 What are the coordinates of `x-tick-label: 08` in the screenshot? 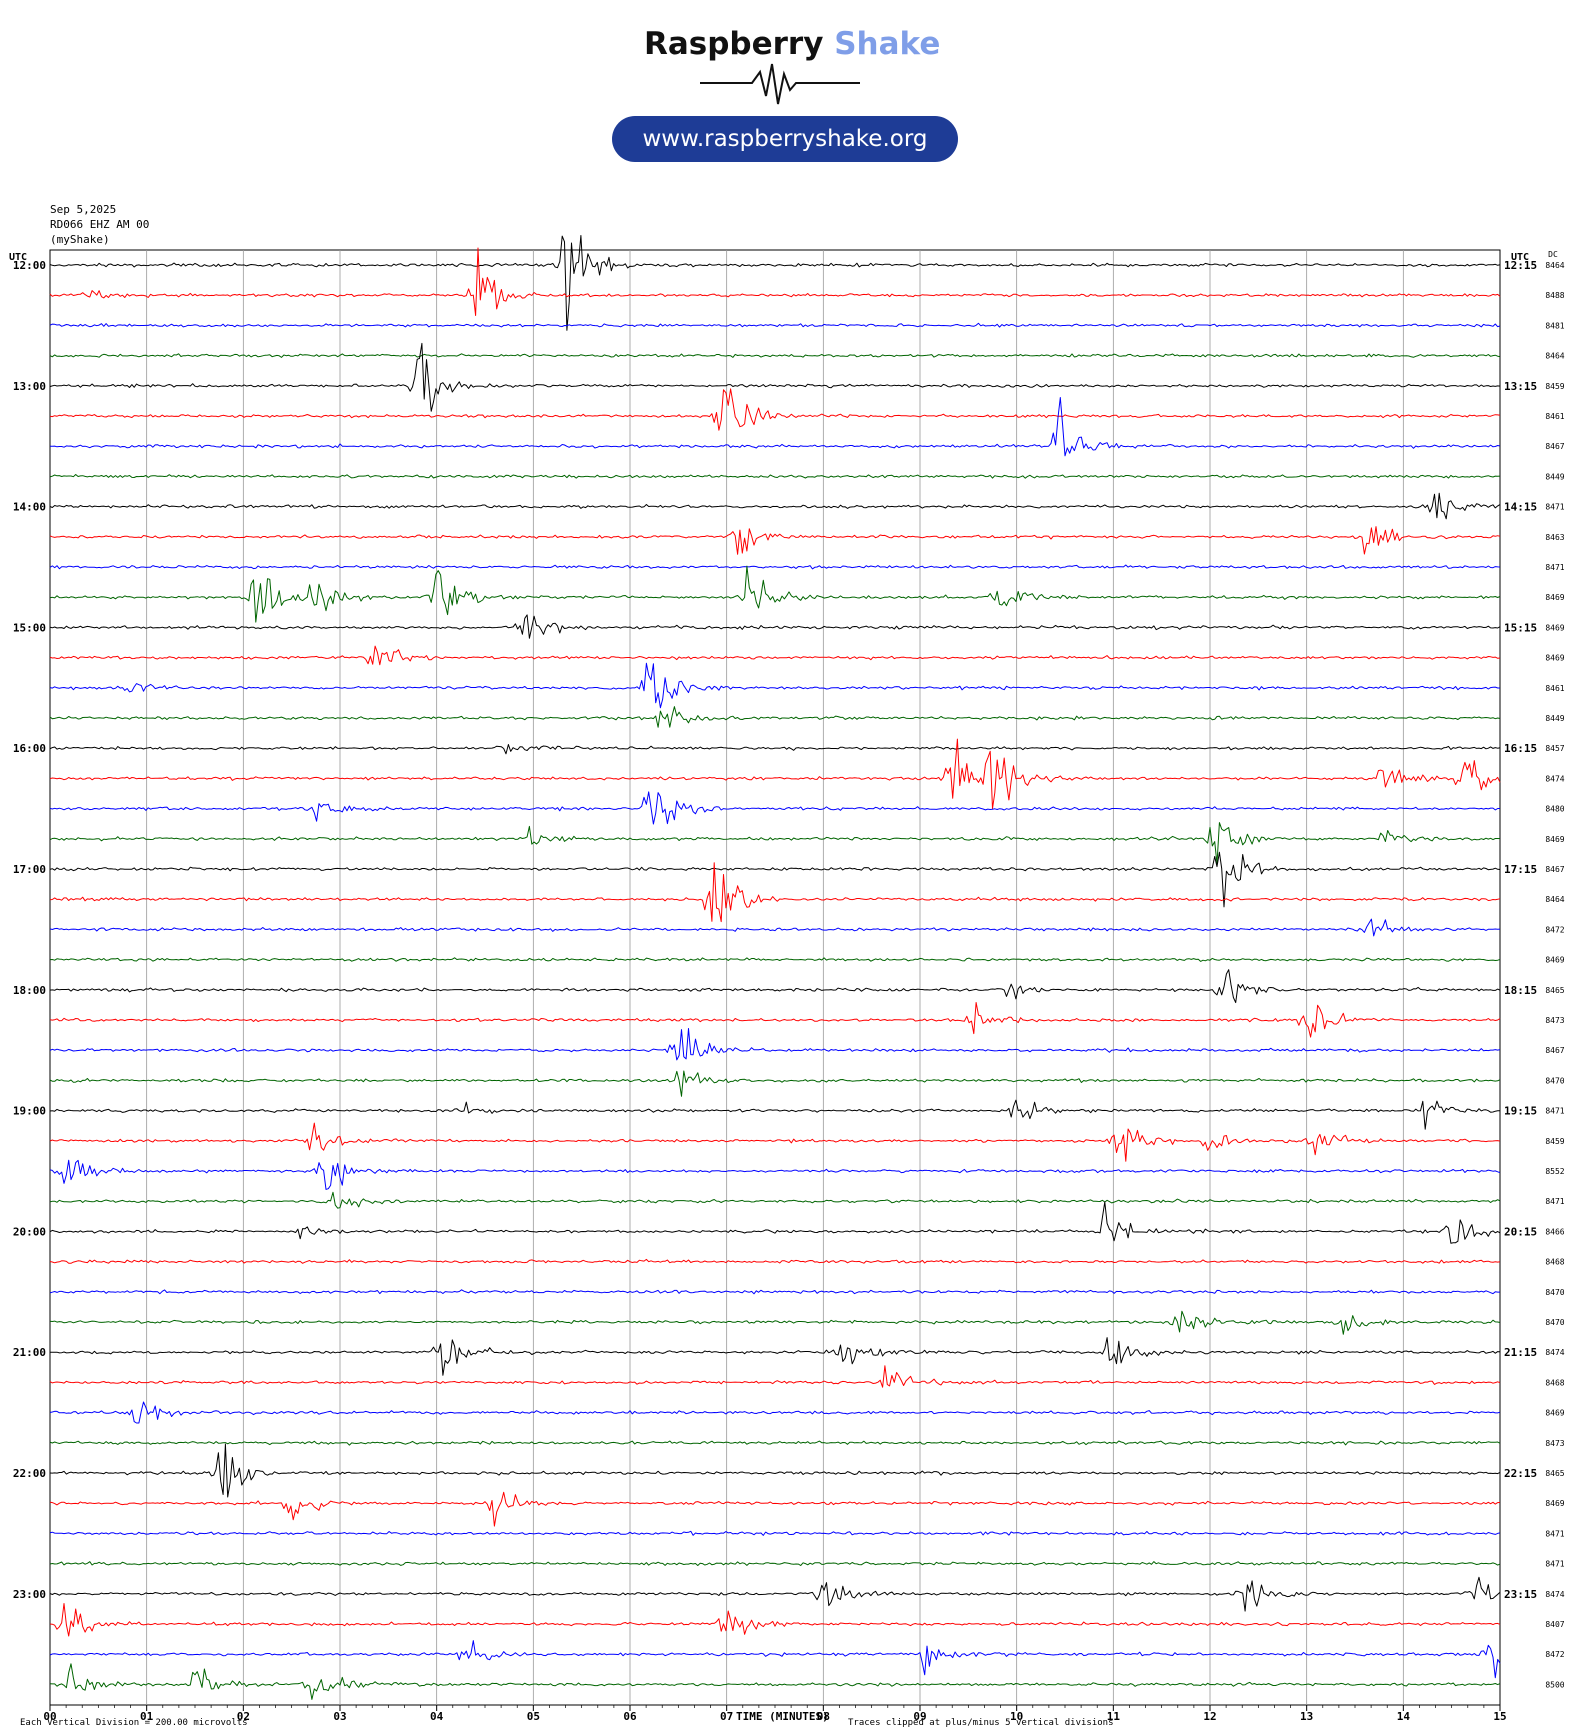 It's located at (823, 1716).